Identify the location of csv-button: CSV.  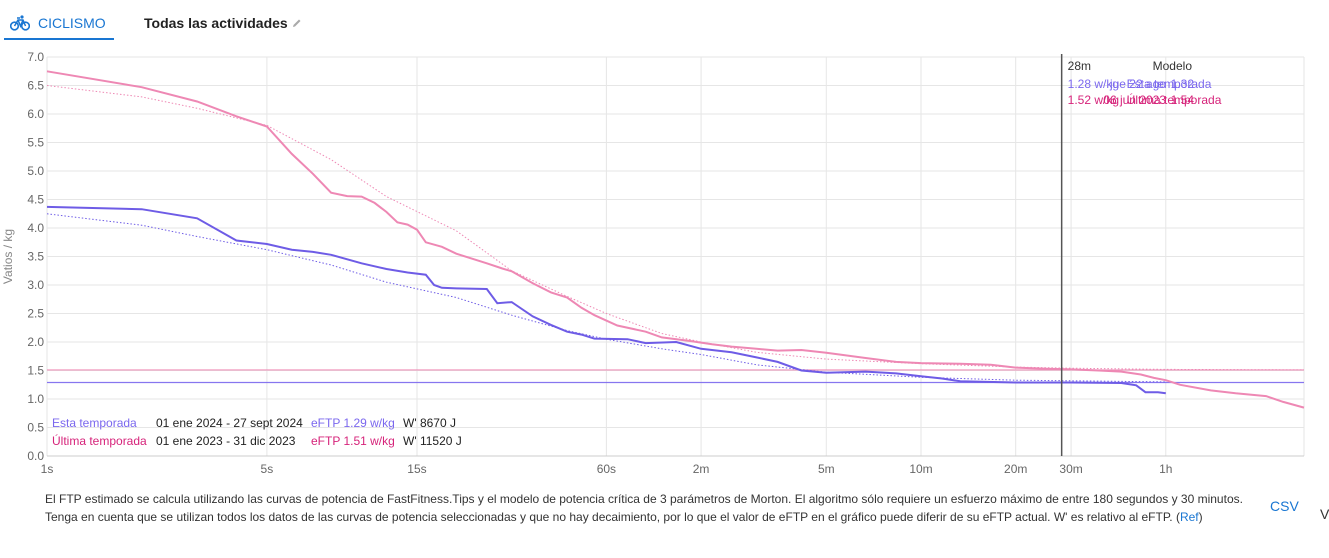
(1284, 506).